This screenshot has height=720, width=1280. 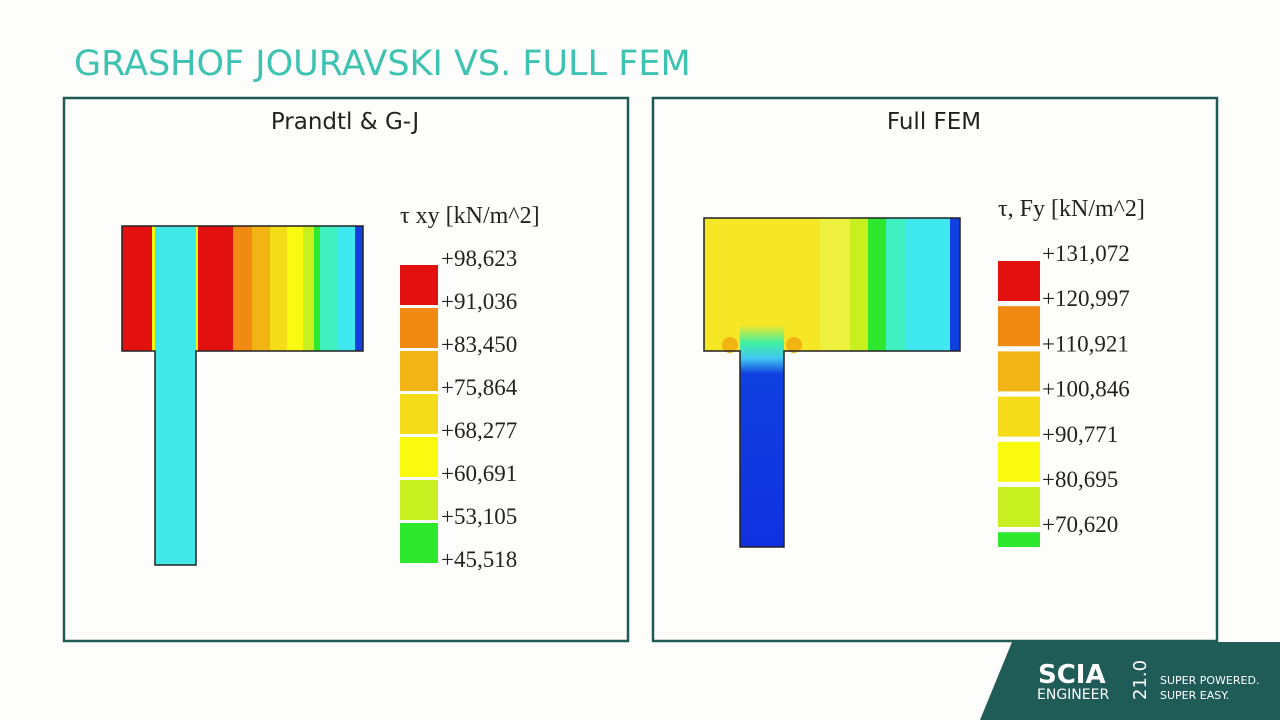 What do you see at coordinates (1072, 675) in the screenshot?
I see `logo-brand: SCIA` at bounding box center [1072, 675].